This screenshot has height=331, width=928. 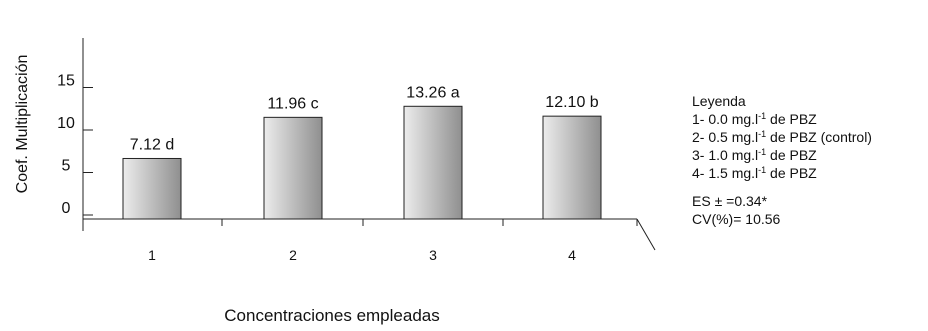 What do you see at coordinates (66, 208) in the screenshot?
I see `y-tick-label: 0` at bounding box center [66, 208].